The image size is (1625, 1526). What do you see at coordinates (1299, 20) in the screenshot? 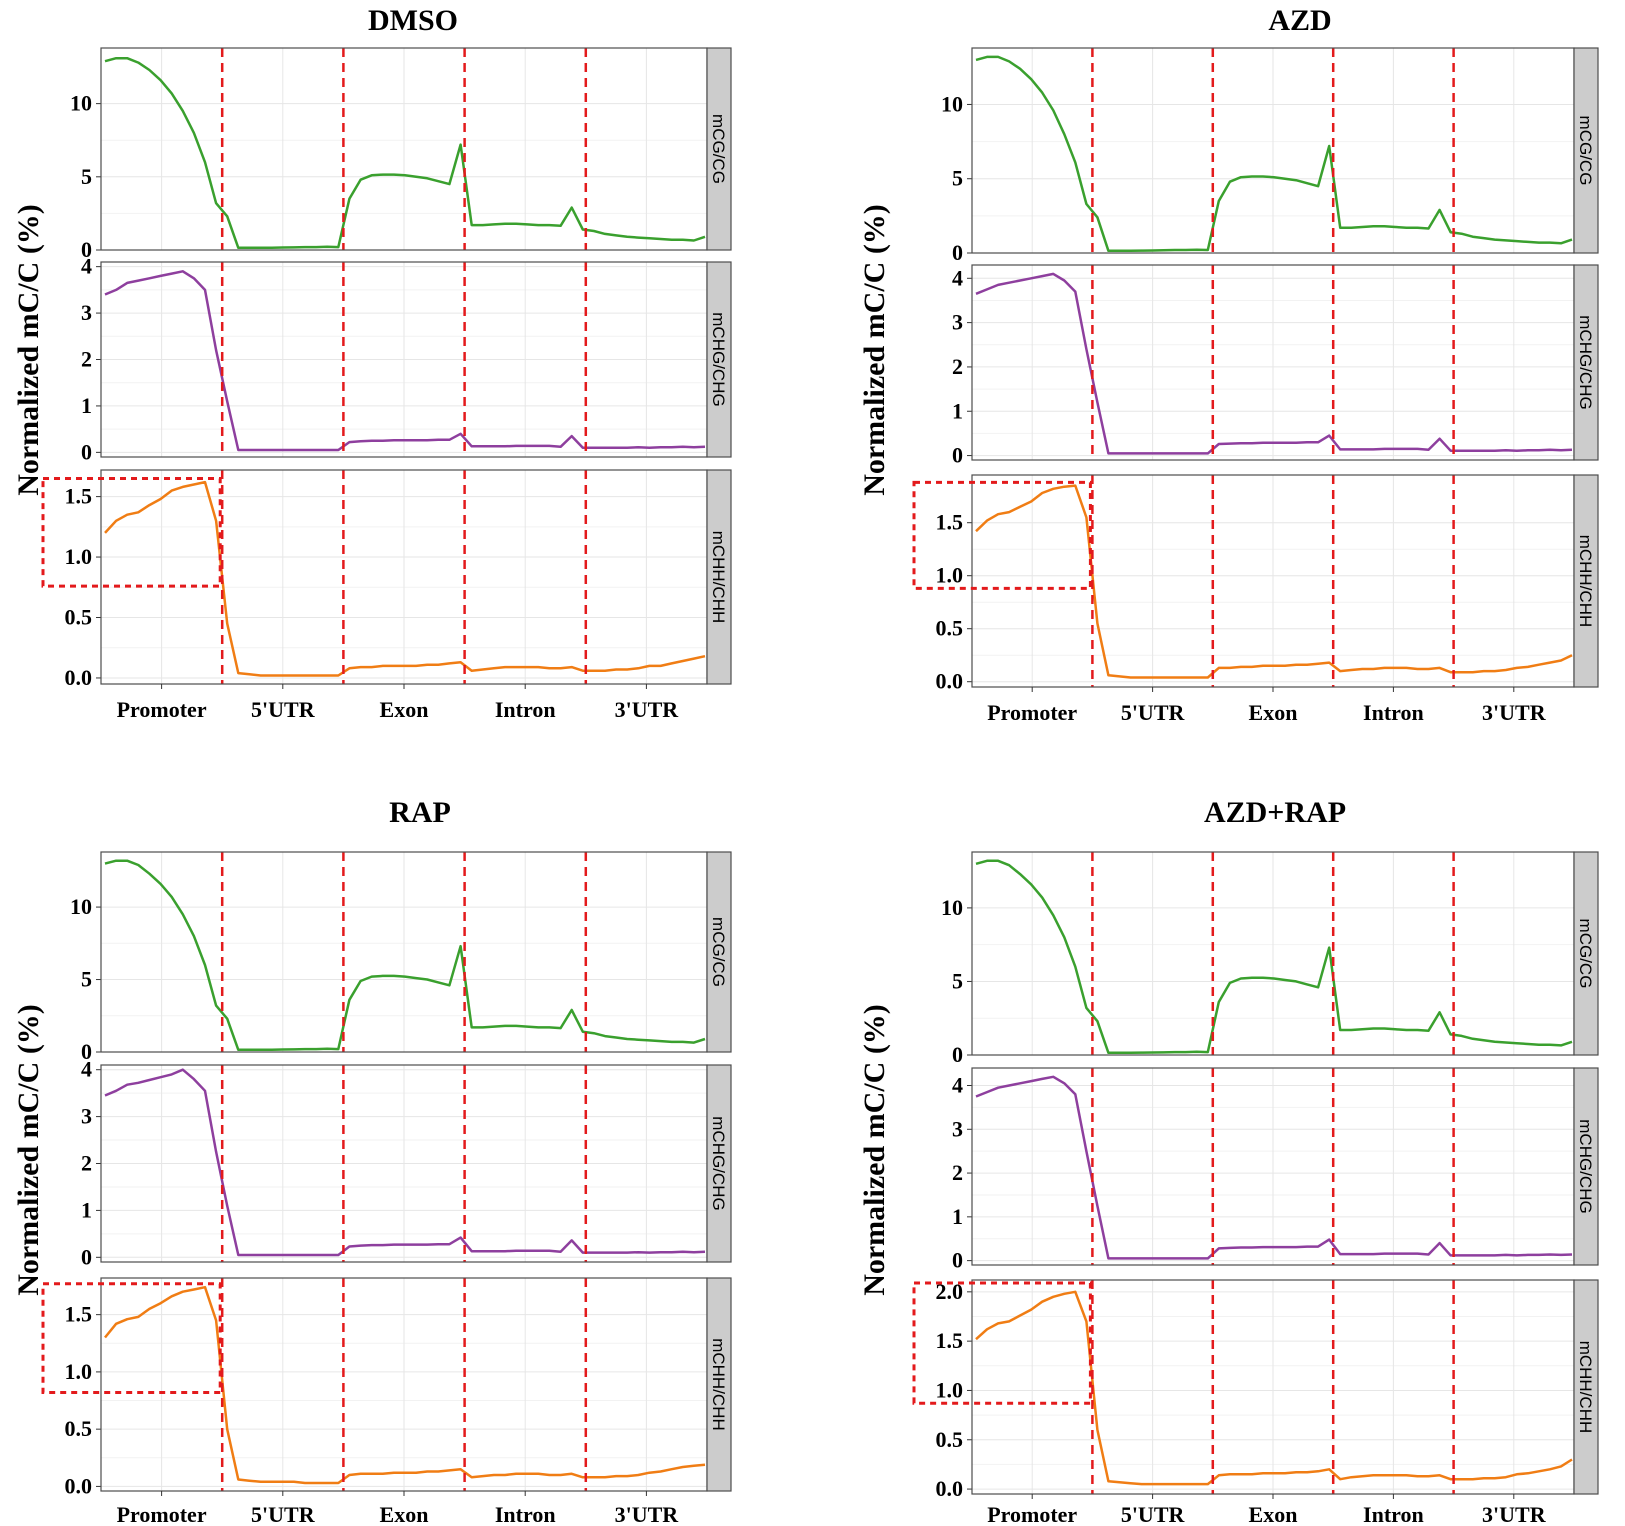
I see `panel-title: AZD` at bounding box center [1299, 20].